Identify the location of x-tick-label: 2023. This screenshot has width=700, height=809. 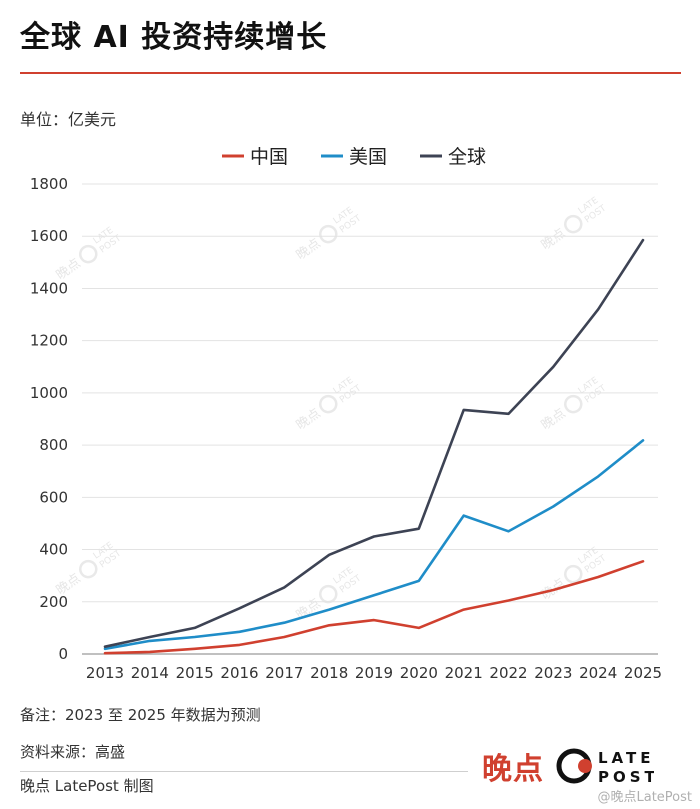
(553, 673).